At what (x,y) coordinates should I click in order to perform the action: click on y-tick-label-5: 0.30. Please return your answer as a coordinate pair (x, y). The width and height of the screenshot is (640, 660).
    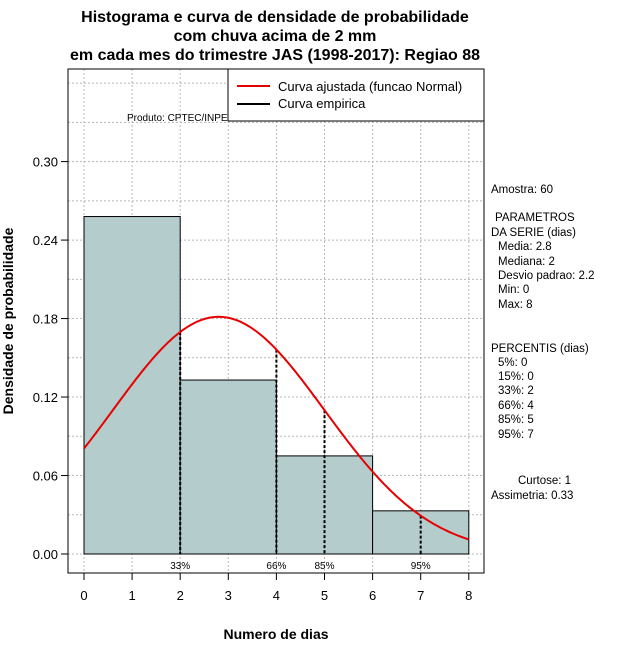
    Looking at the image, I should click on (45, 162).